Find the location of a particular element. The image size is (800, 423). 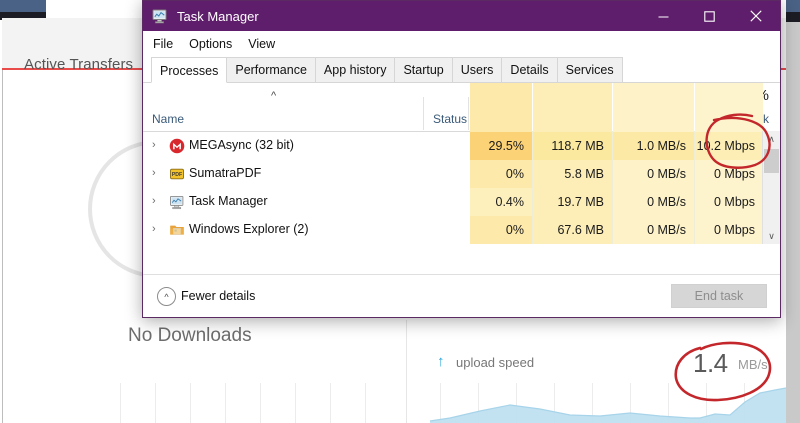

table-row: › PDF SumatraPDF 0% 5.8 MB 0 MB/s 0 Mbps is located at coordinates (461, 174).